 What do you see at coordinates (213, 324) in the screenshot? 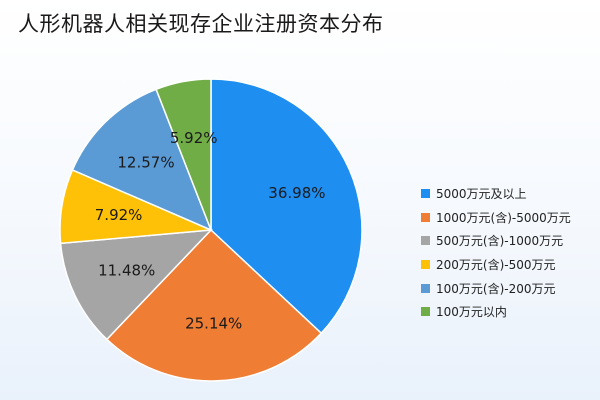
I see `slice-data-label-1: 25.14%` at bounding box center [213, 324].